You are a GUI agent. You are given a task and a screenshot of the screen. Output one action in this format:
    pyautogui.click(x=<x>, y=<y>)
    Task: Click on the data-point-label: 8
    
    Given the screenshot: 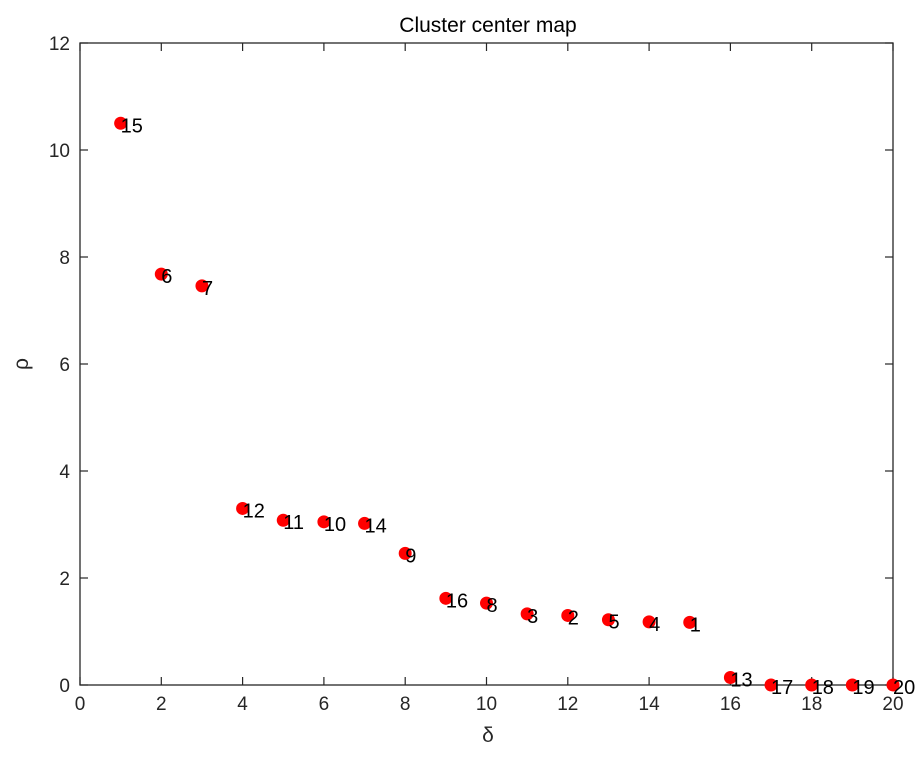 What is the action you would take?
    pyautogui.click(x=492, y=606)
    